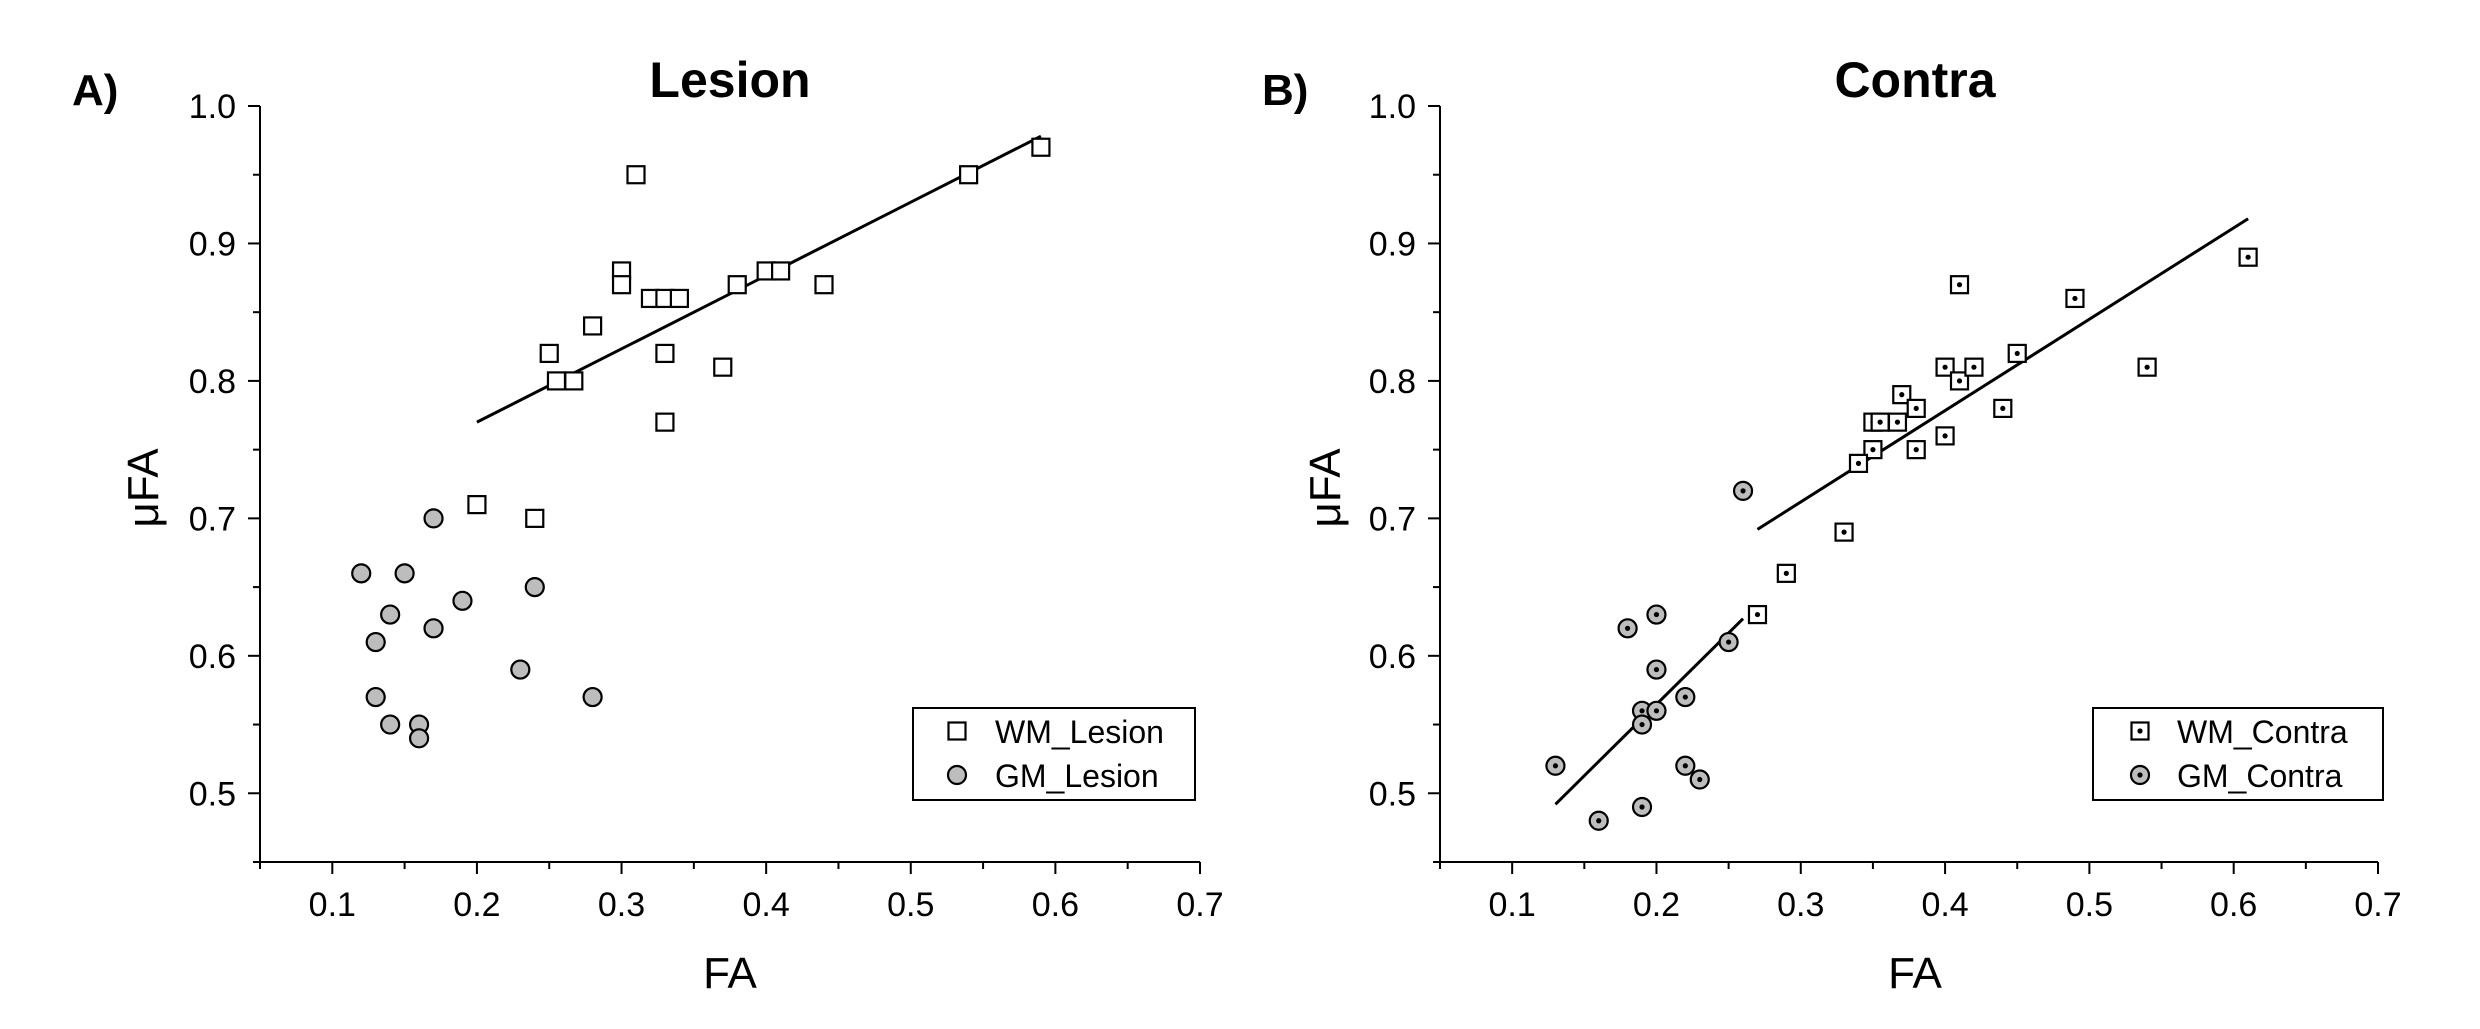  What do you see at coordinates (1656, 905) in the screenshot?
I see `x-tick-label: 0.2` at bounding box center [1656, 905].